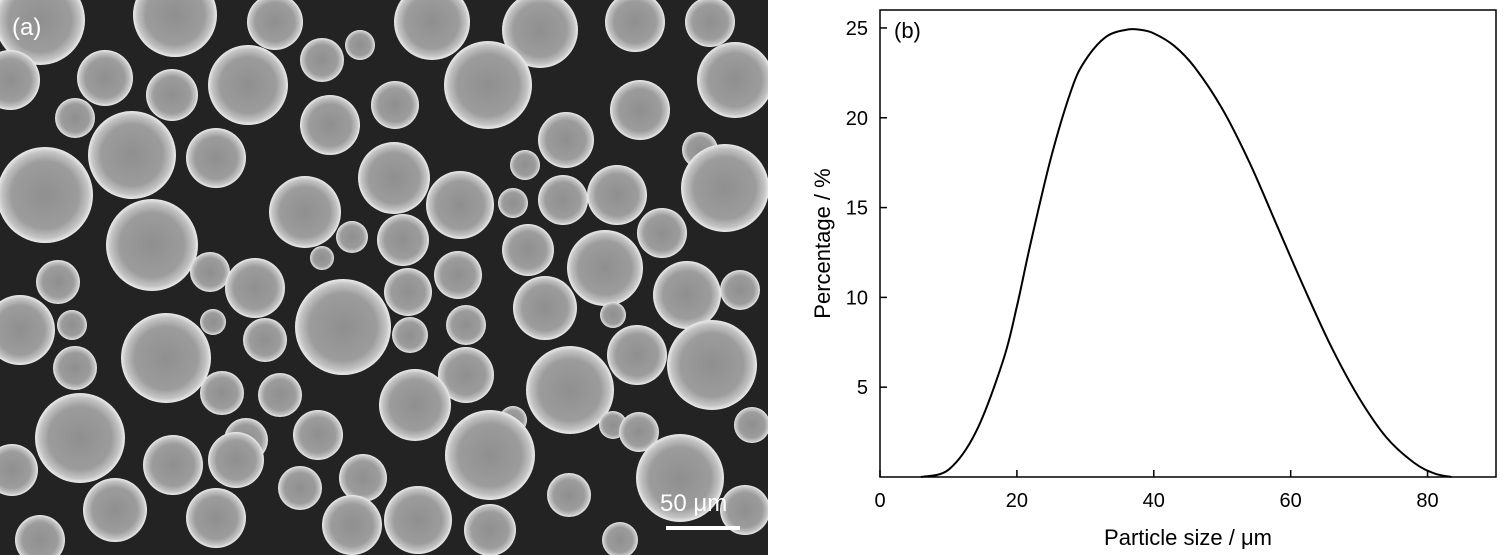 The width and height of the screenshot is (1509, 555). I want to click on panel-a-label: (a), so click(27, 27).